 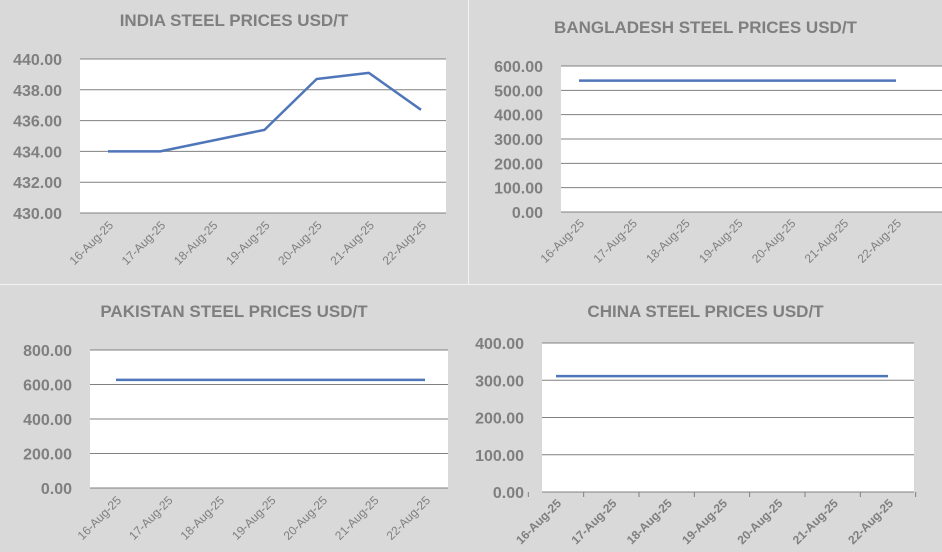 What do you see at coordinates (37, 214) in the screenshot?
I see `y-tick-label: 430.00` at bounding box center [37, 214].